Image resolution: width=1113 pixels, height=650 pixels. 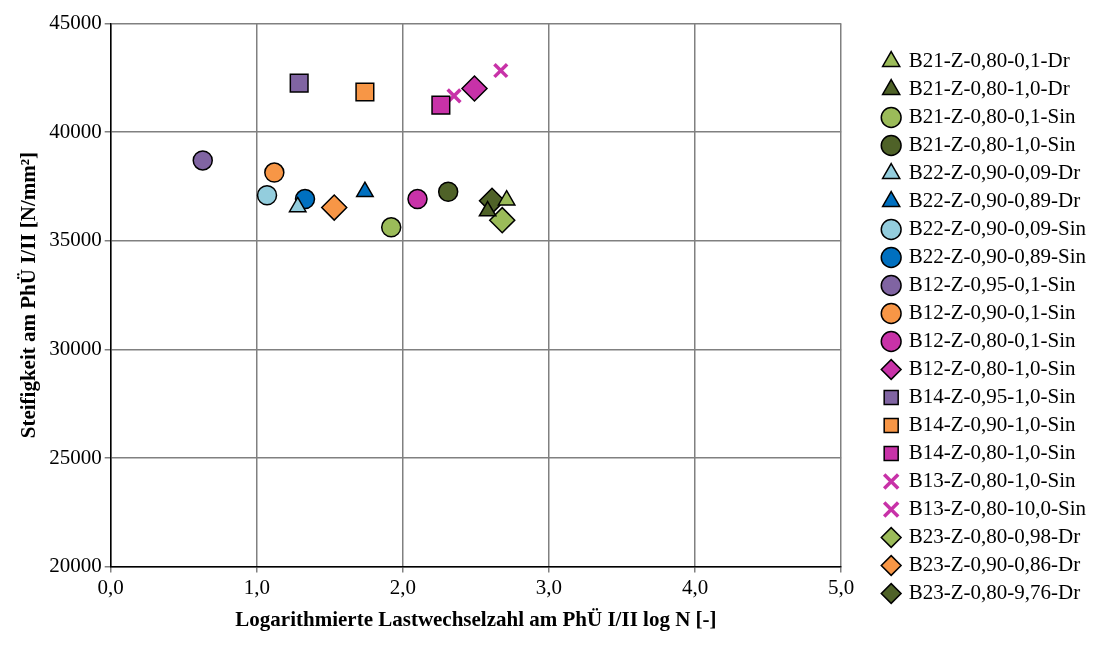 I want to click on legend-label: B14-Z-0,80-1,0-Sin, so click(x=992, y=452).